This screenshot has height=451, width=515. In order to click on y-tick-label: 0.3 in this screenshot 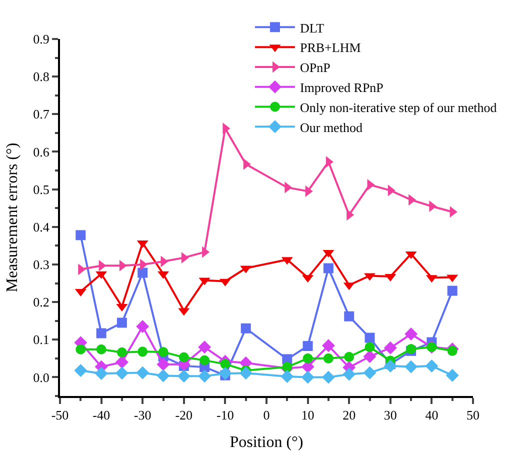, I will do `click(41, 264)`.